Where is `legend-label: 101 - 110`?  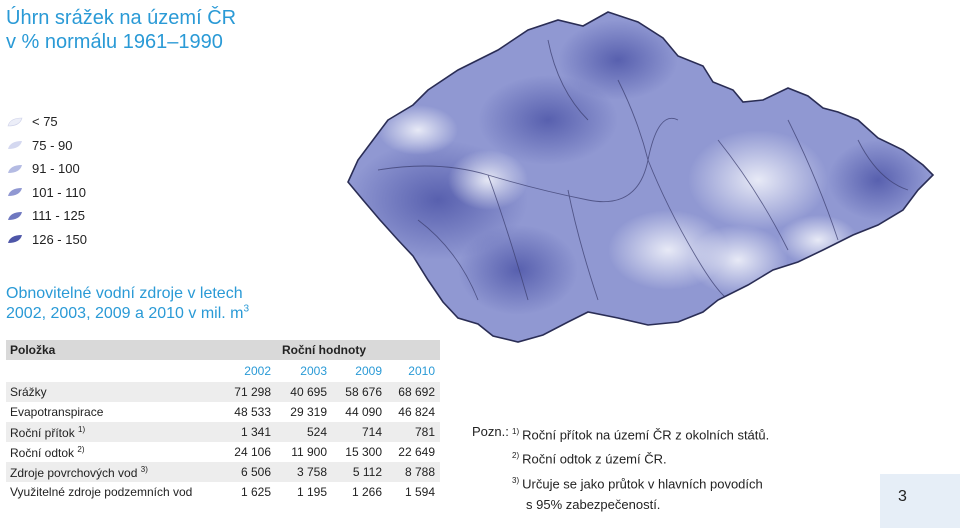 legend-label: 101 - 110 is located at coordinates (59, 192).